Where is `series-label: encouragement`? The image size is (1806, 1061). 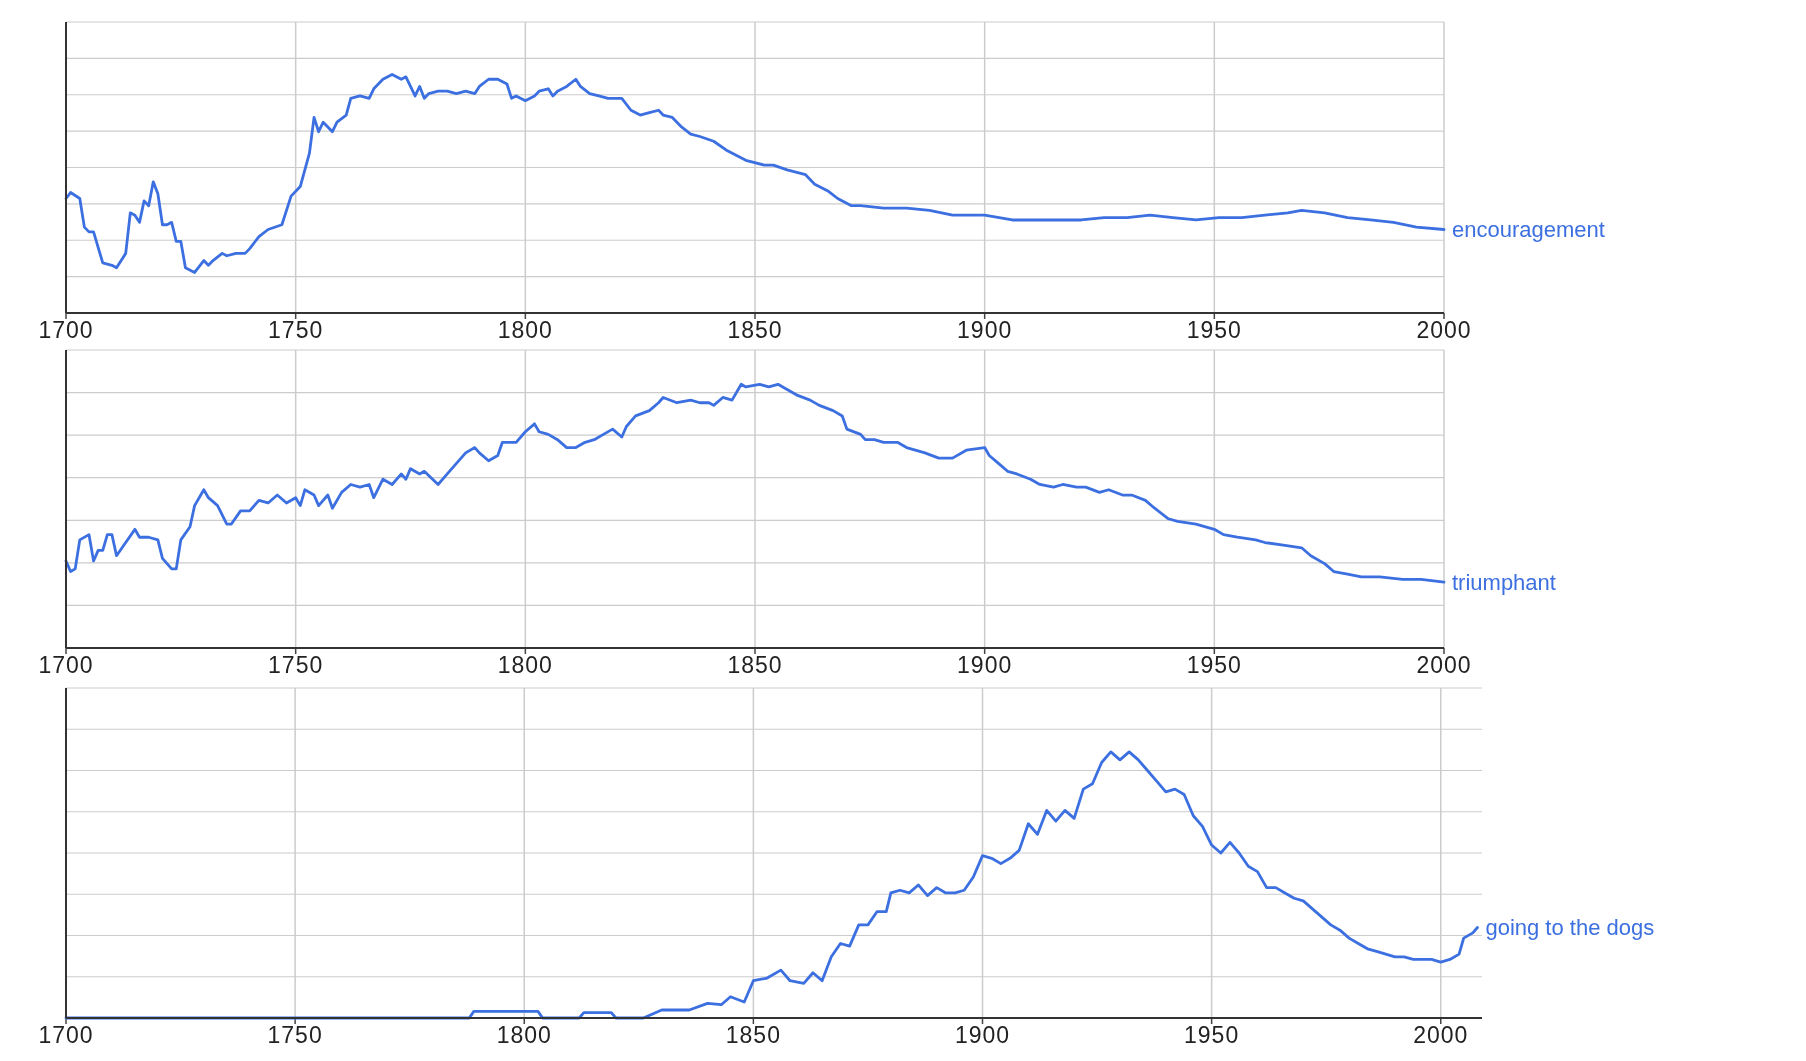 series-label: encouragement is located at coordinates (1528, 230).